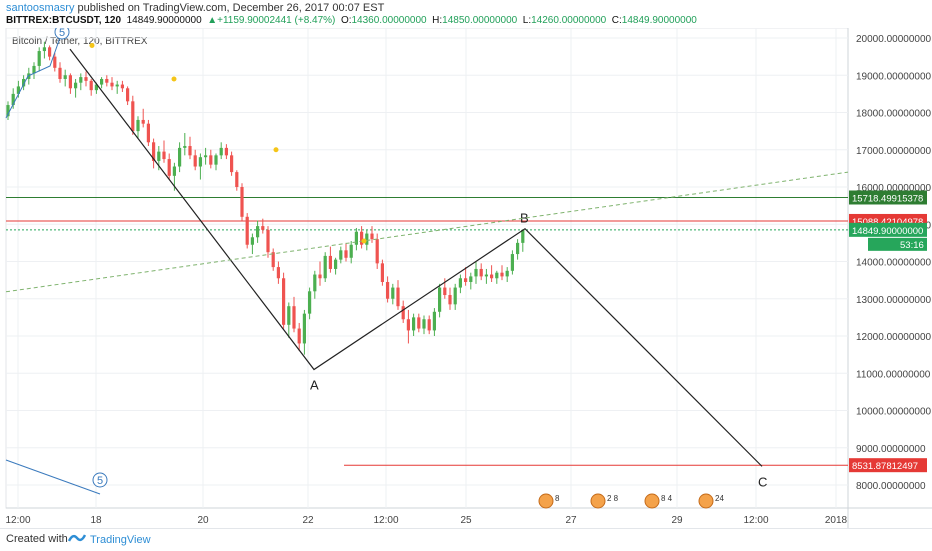 This screenshot has width=932, height=551. Describe the element at coordinates (897, 244) in the screenshot. I see `countdown-tag` at that location.